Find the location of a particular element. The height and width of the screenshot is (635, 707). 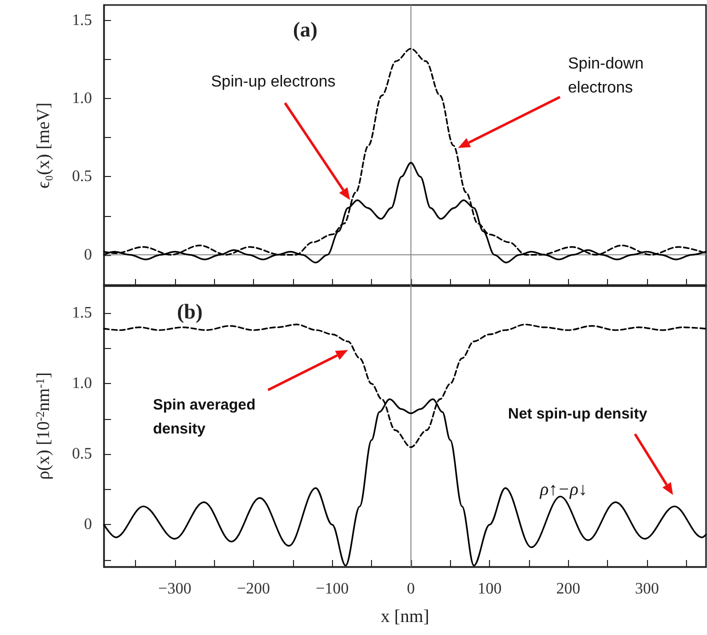

annotation: Net spin-up density is located at coordinates (578, 414).